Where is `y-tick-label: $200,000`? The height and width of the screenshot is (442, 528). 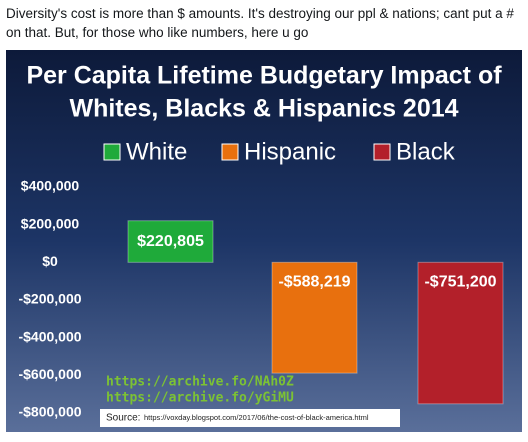 y-tick-label: $200,000 is located at coordinates (50, 223).